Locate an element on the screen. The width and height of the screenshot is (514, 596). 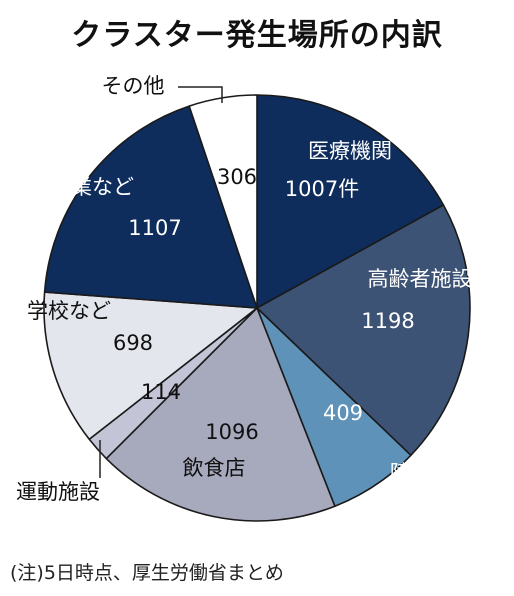
slice-label-other: その他 is located at coordinates (133, 86).